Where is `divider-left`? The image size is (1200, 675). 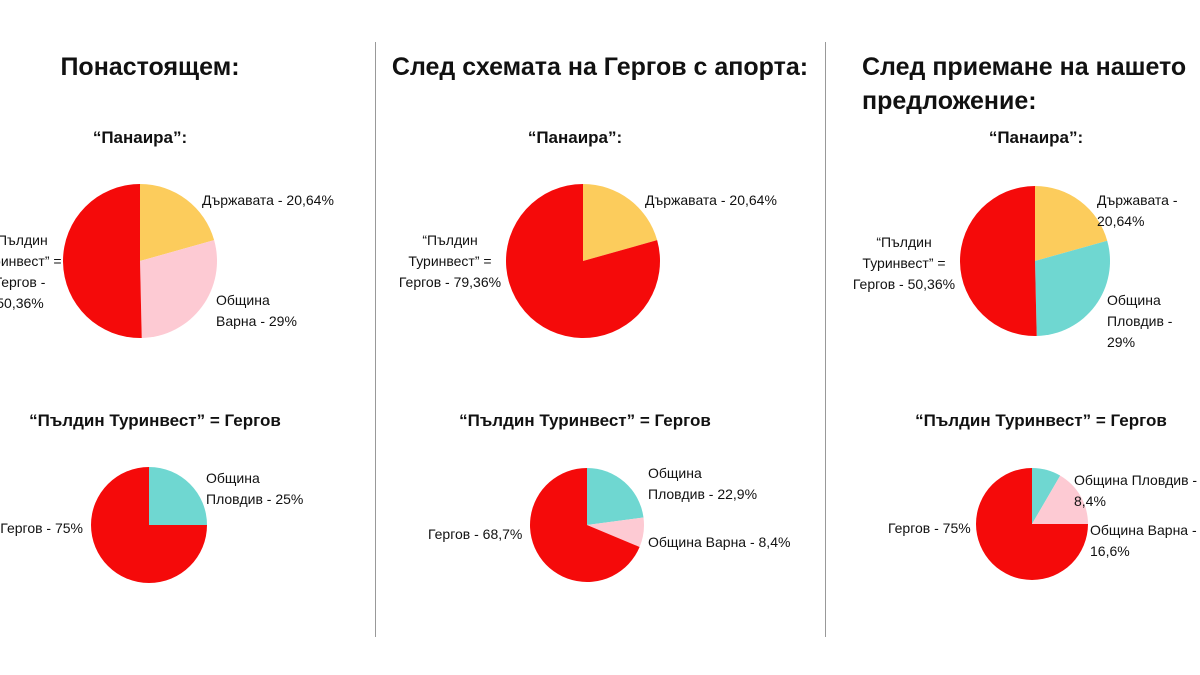 divider-left is located at coordinates (375, 339).